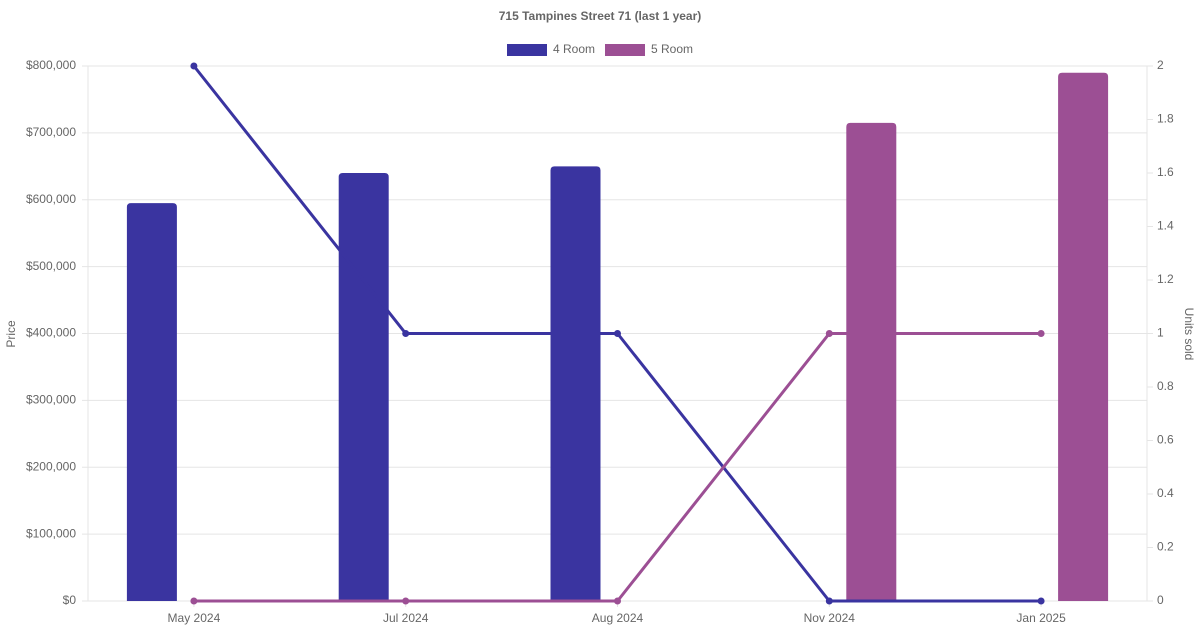  I want to click on legend-label: 5 Room, so click(672, 49).